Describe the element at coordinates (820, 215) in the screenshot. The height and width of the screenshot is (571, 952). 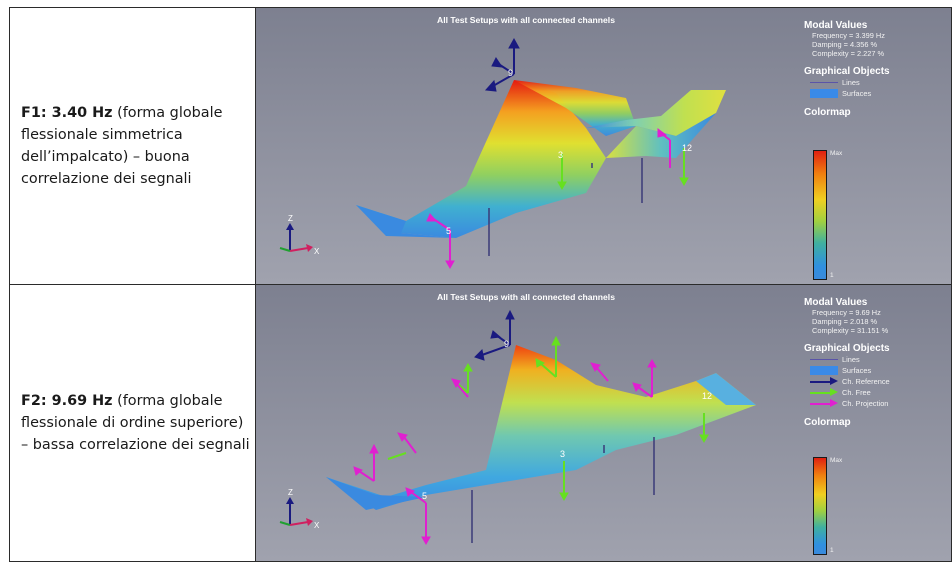
I see `mode-1-colorbar` at that location.